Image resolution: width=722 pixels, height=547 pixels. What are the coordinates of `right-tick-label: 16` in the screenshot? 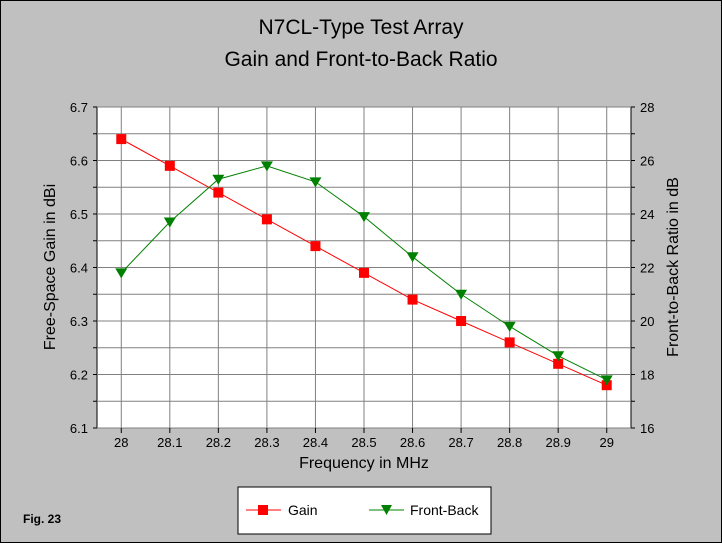 It's located at (647, 428).